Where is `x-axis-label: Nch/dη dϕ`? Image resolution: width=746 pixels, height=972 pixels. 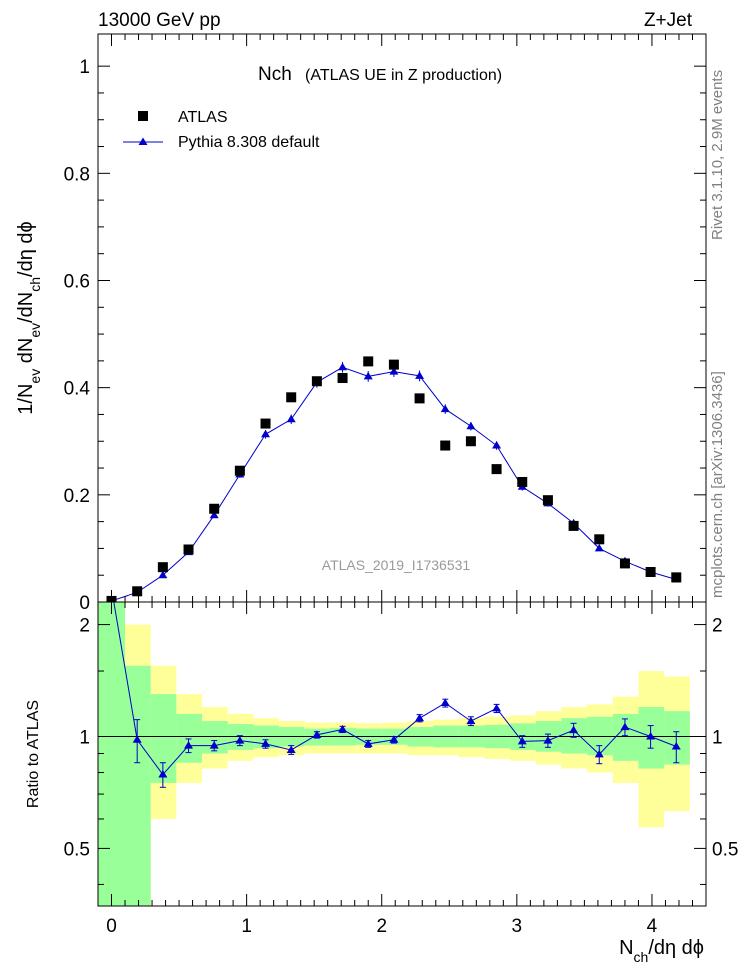
x-axis-label: Nch/dη dϕ is located at coordinates (661, 951).